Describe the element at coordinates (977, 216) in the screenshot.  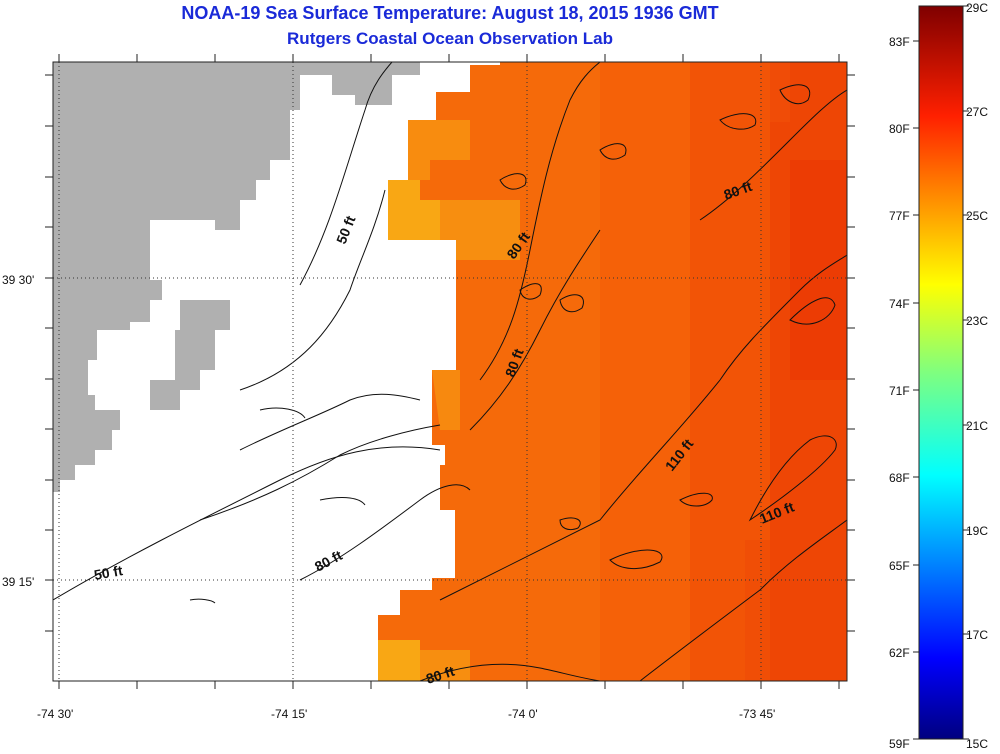
I see `colorbar-c-label: 25C` at that location.